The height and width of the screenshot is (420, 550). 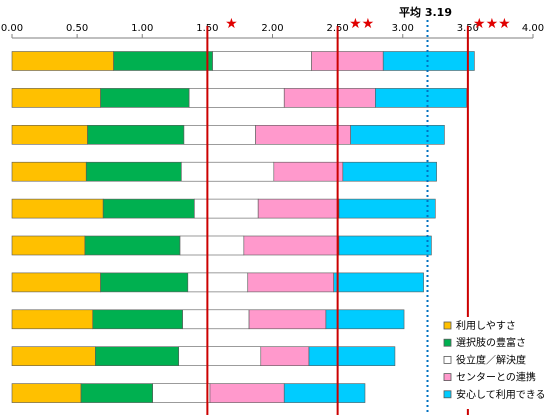 I want to click on x-tick-label: 0.50, so click(x=77, y=28).